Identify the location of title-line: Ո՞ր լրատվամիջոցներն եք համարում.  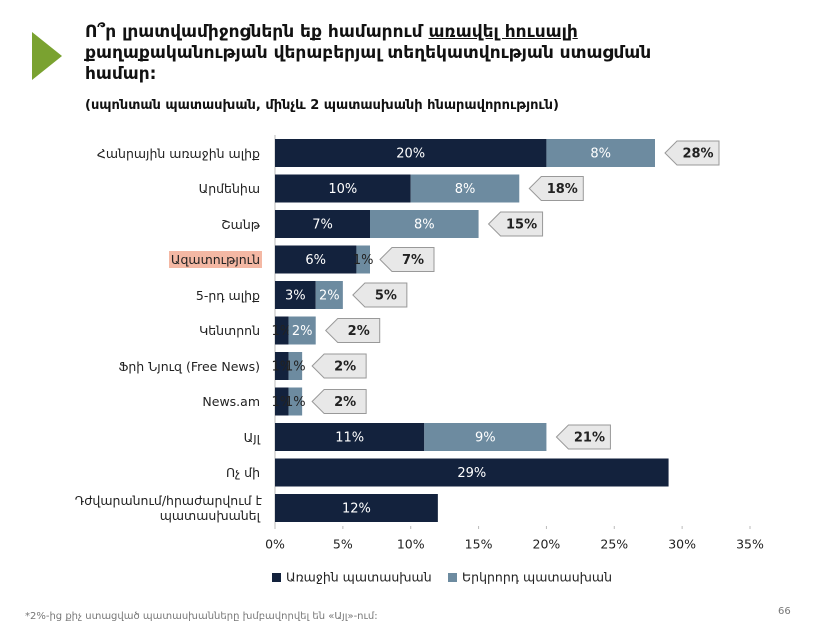
(257, 32).